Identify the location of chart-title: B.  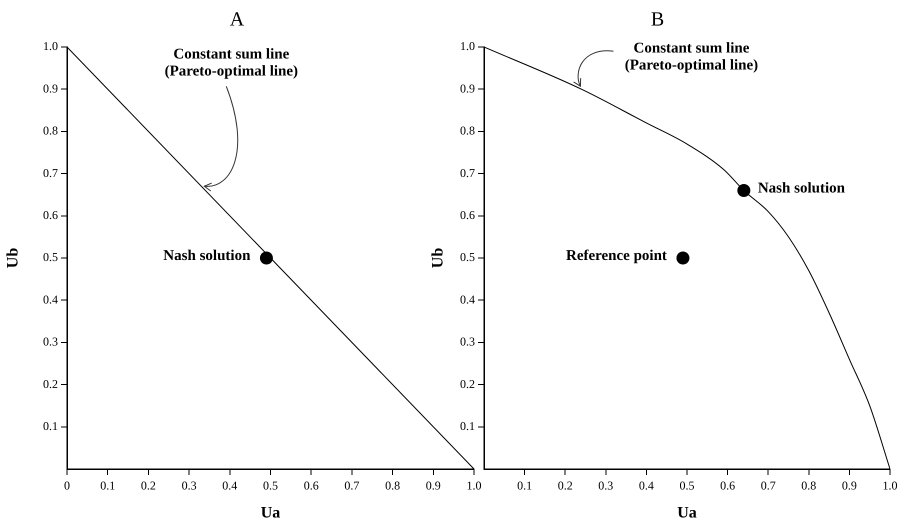
(657, 19).